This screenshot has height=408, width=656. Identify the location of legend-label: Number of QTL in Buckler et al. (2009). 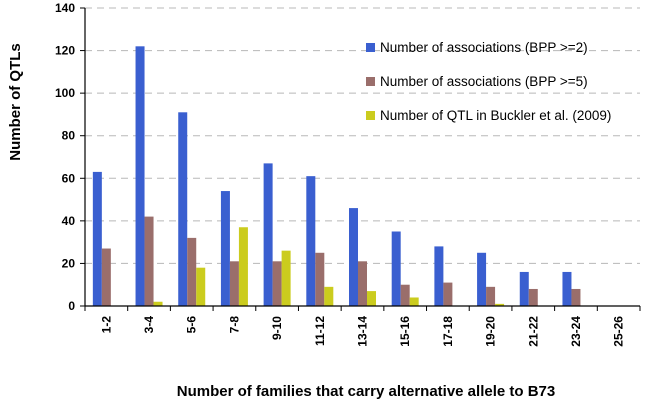
(495, 115).